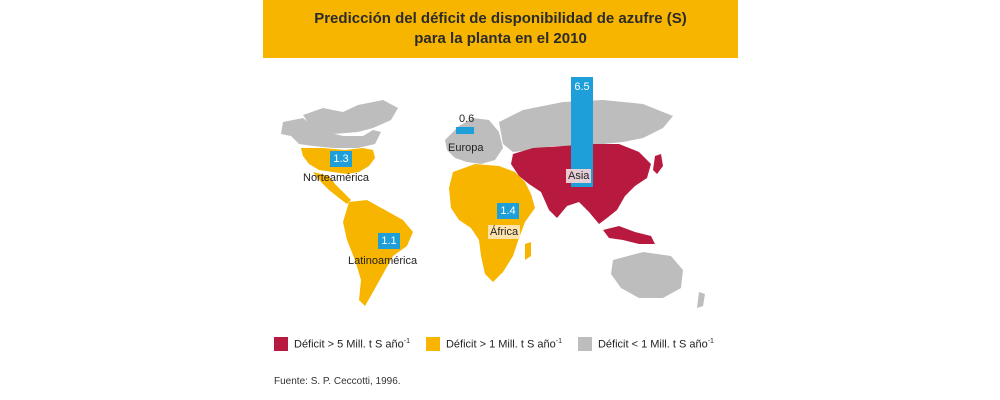  Describe the element at coordinates (500, 38) in the screenshot. I see `title-line-2: para la planta en el 2010` at that location.